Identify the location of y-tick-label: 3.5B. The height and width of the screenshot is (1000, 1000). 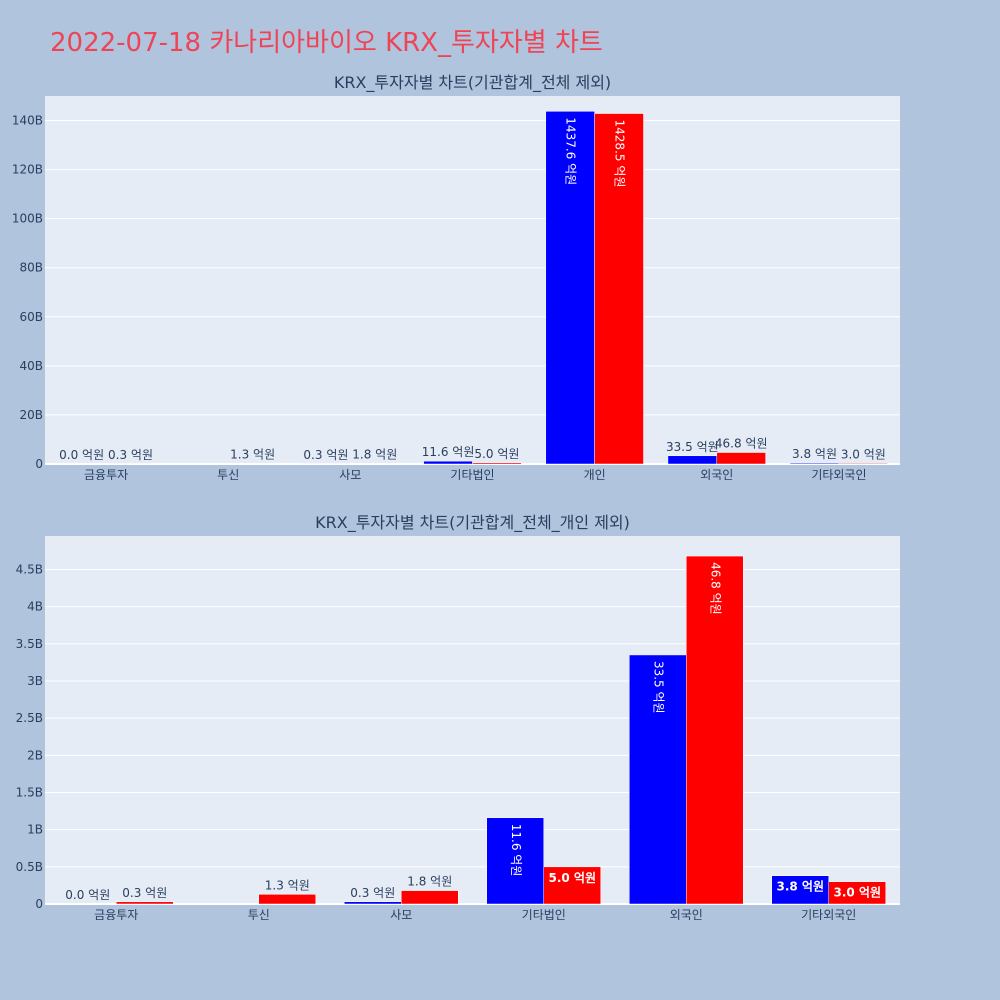
(29, 644).